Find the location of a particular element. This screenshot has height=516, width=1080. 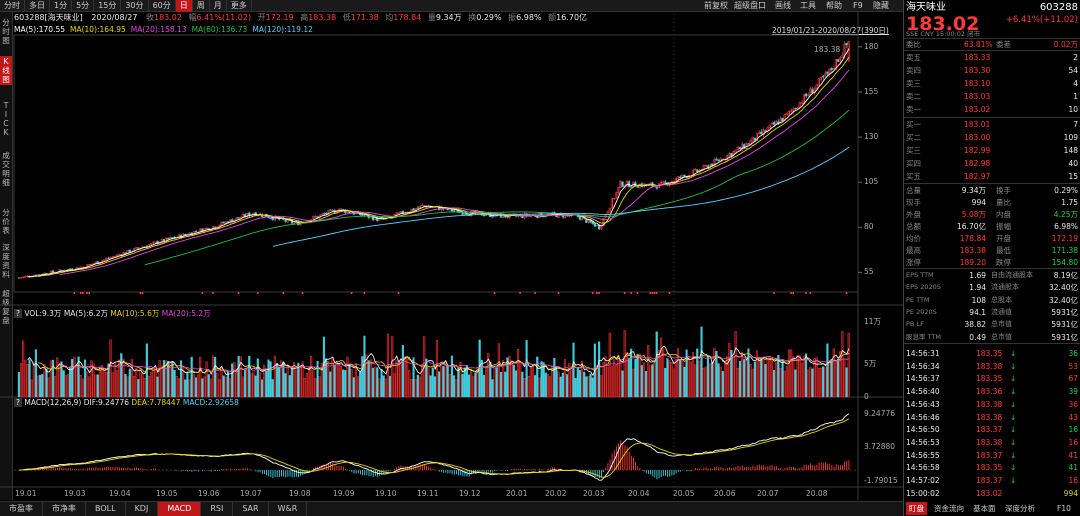

period-tab-6: 60分 is located at coordinates (162, 6).